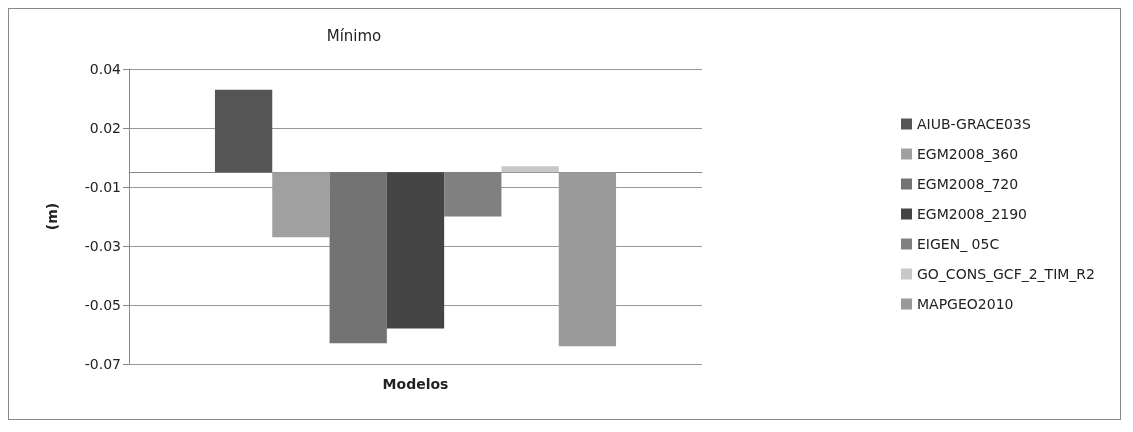  Describe the element at coordinates (972, 214) in the screenshot. I see `legend-label: EGM2008_2190` at that location.